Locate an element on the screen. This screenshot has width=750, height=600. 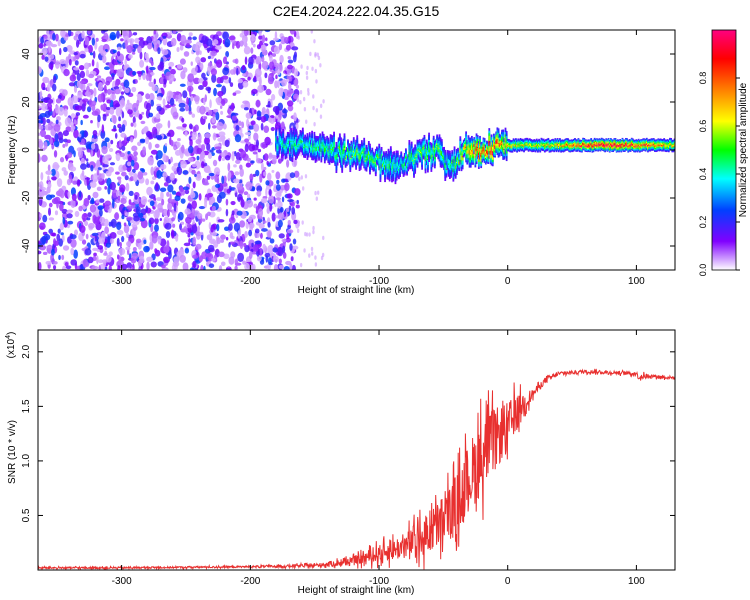
colorbar-gradient is located at coordinates (724, 150).